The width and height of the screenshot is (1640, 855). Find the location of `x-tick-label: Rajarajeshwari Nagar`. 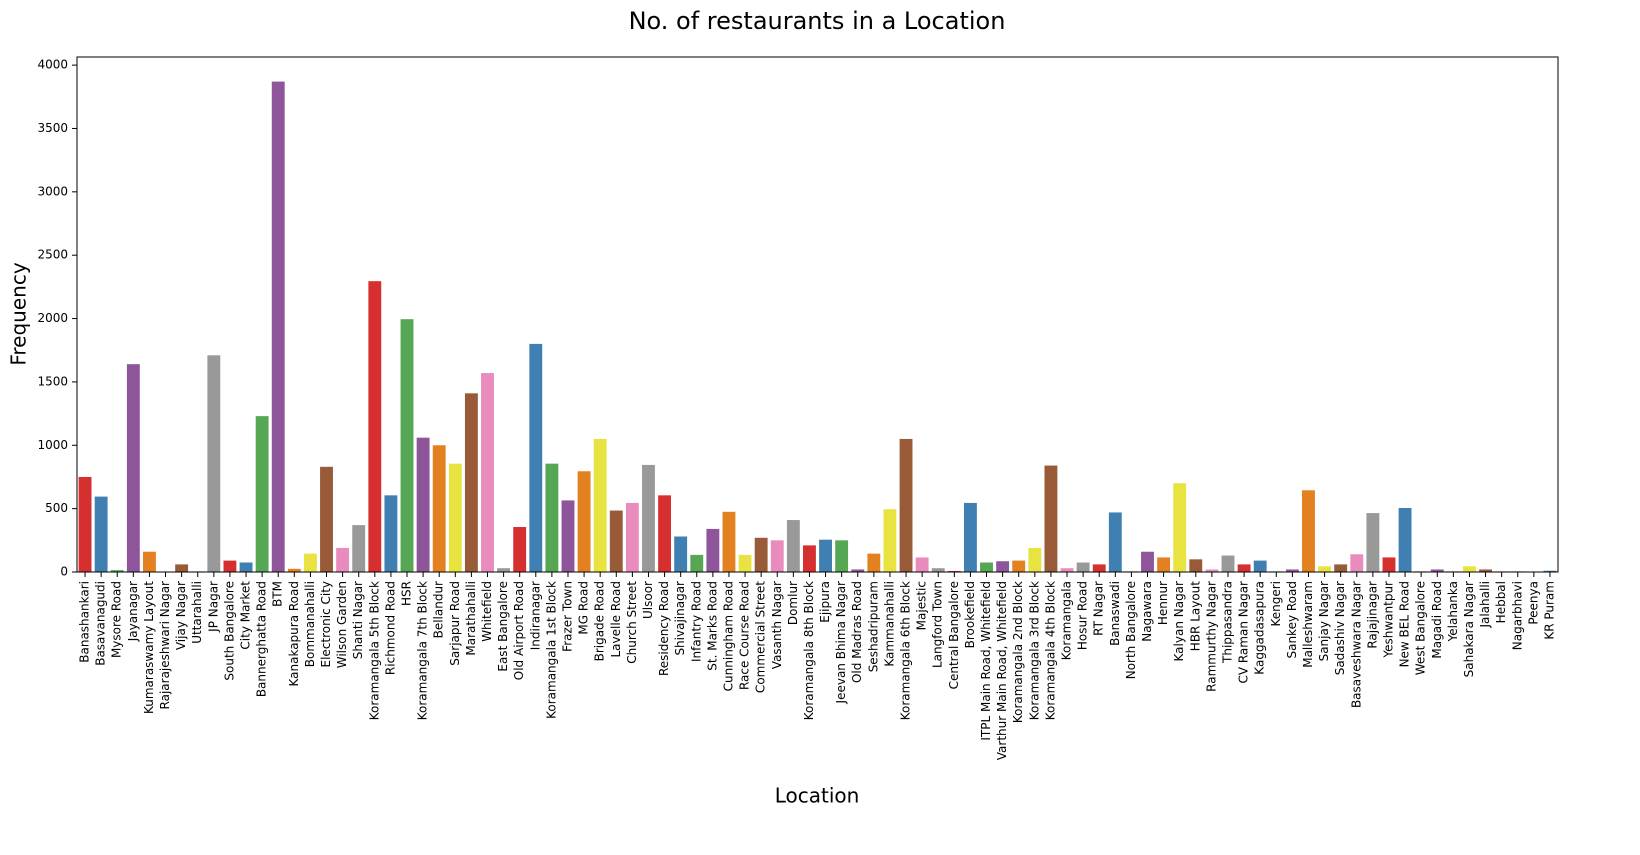

x-tick-label: Rajarajeshwari Nagar is located at coordinates (165, 645).